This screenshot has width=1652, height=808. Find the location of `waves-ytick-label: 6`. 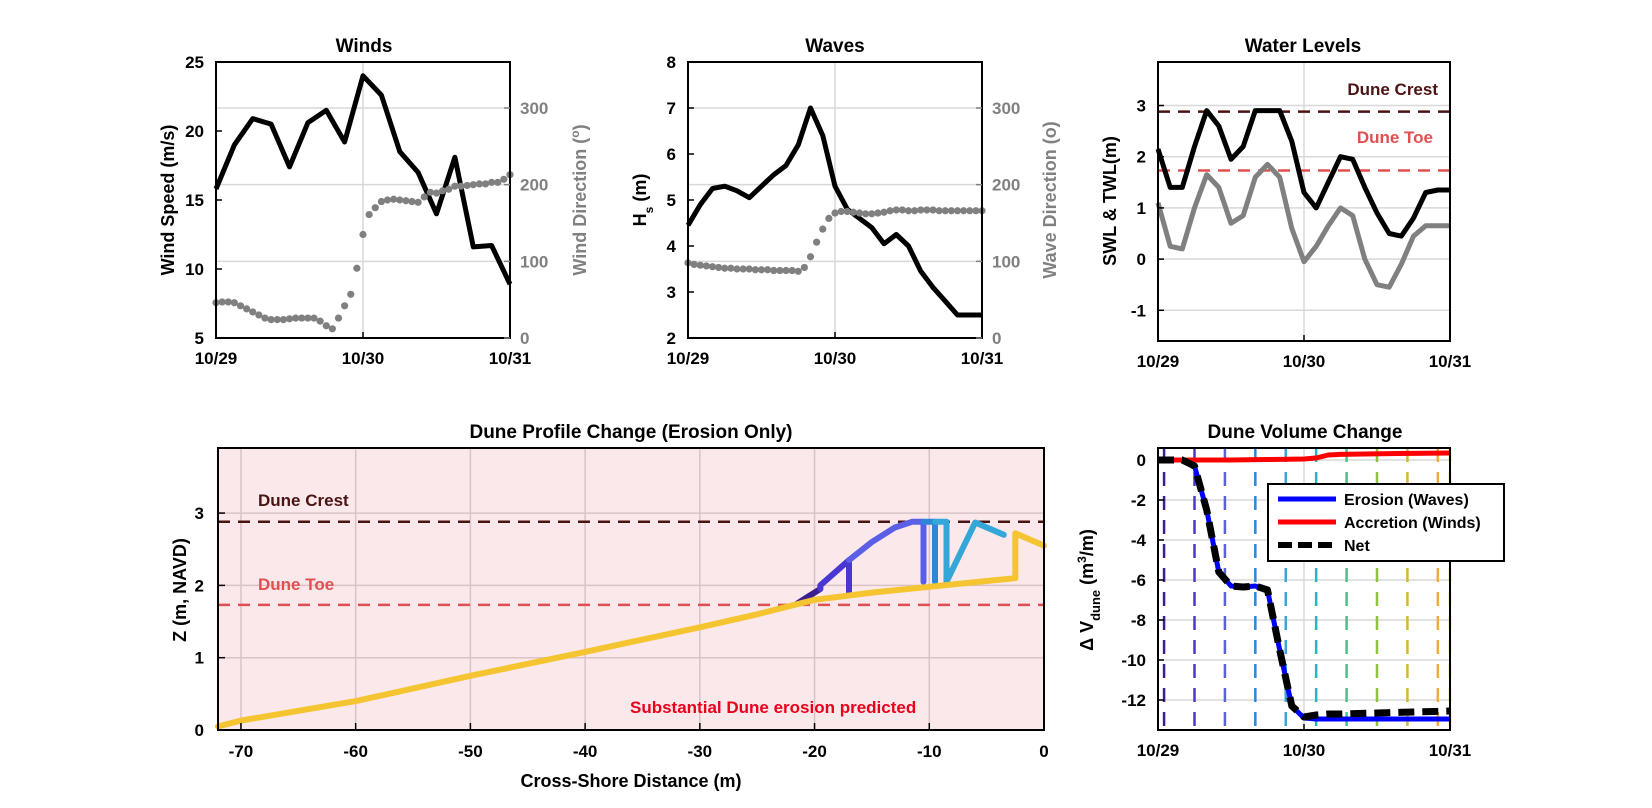

waves-ytick-label: 6 is located at coordinates (671, 154).